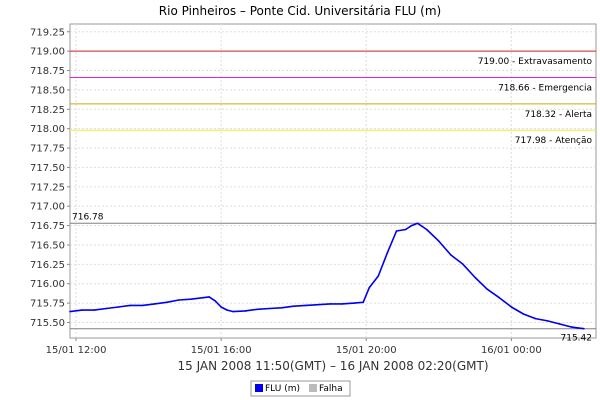 The width and height of the screenshot is (600, 400). I want to click on y-tick-label: 716.00, so click(47, 284).